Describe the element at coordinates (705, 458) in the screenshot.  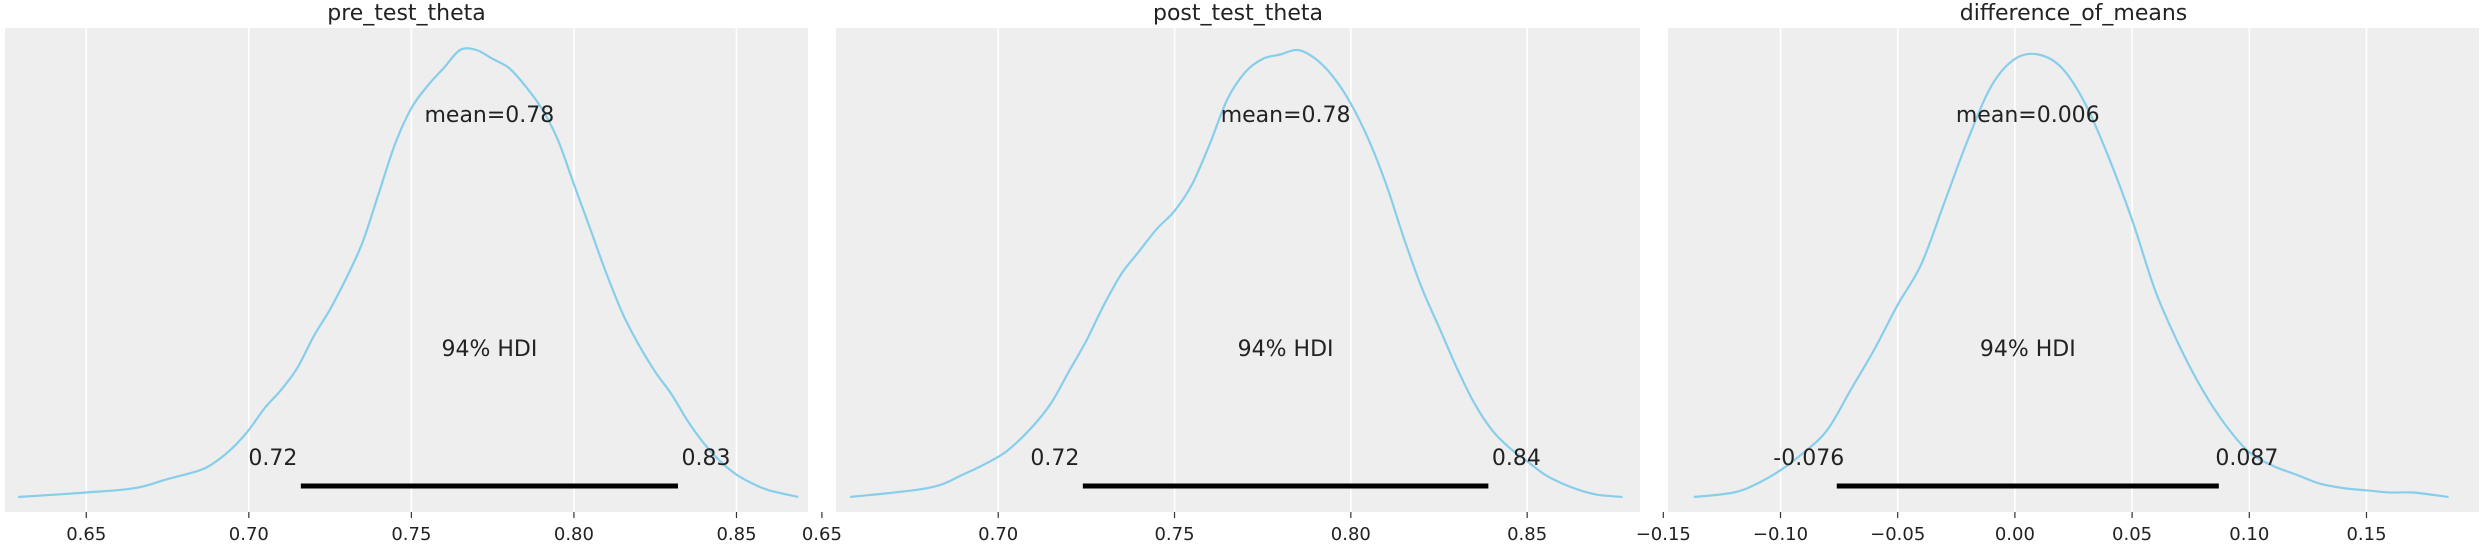
I see `hdi-upper-label: 0.83` at that location.